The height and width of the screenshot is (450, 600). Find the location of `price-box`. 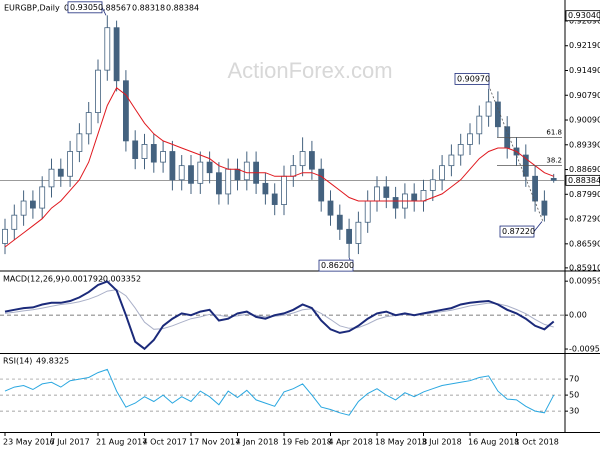

price-box is located at coordinates (582, 16).